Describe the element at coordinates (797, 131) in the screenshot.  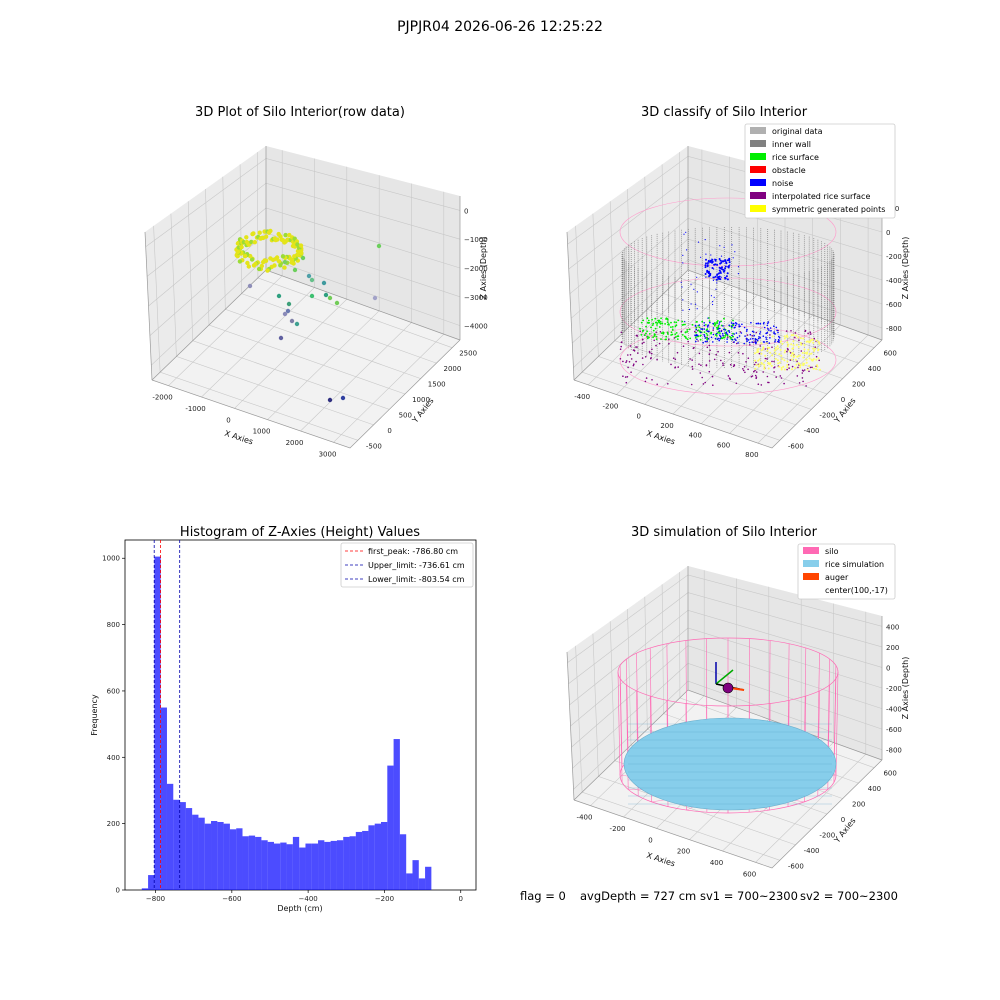
I see `legend-label: original data` at that location.